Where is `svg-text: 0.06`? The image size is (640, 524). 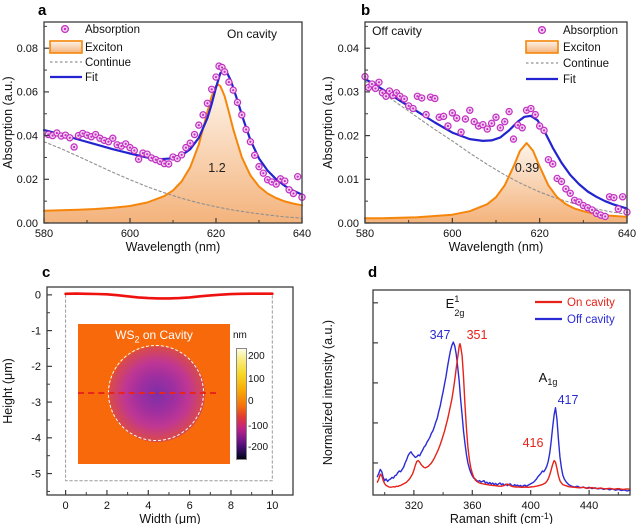 svg-text: 0.06 is located at coordinates (27, 93).